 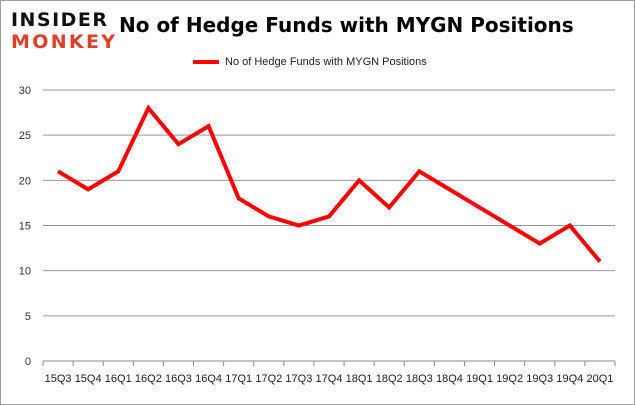 I want to click on x-tick-label: 18Q4, so click(x=449, y=379).